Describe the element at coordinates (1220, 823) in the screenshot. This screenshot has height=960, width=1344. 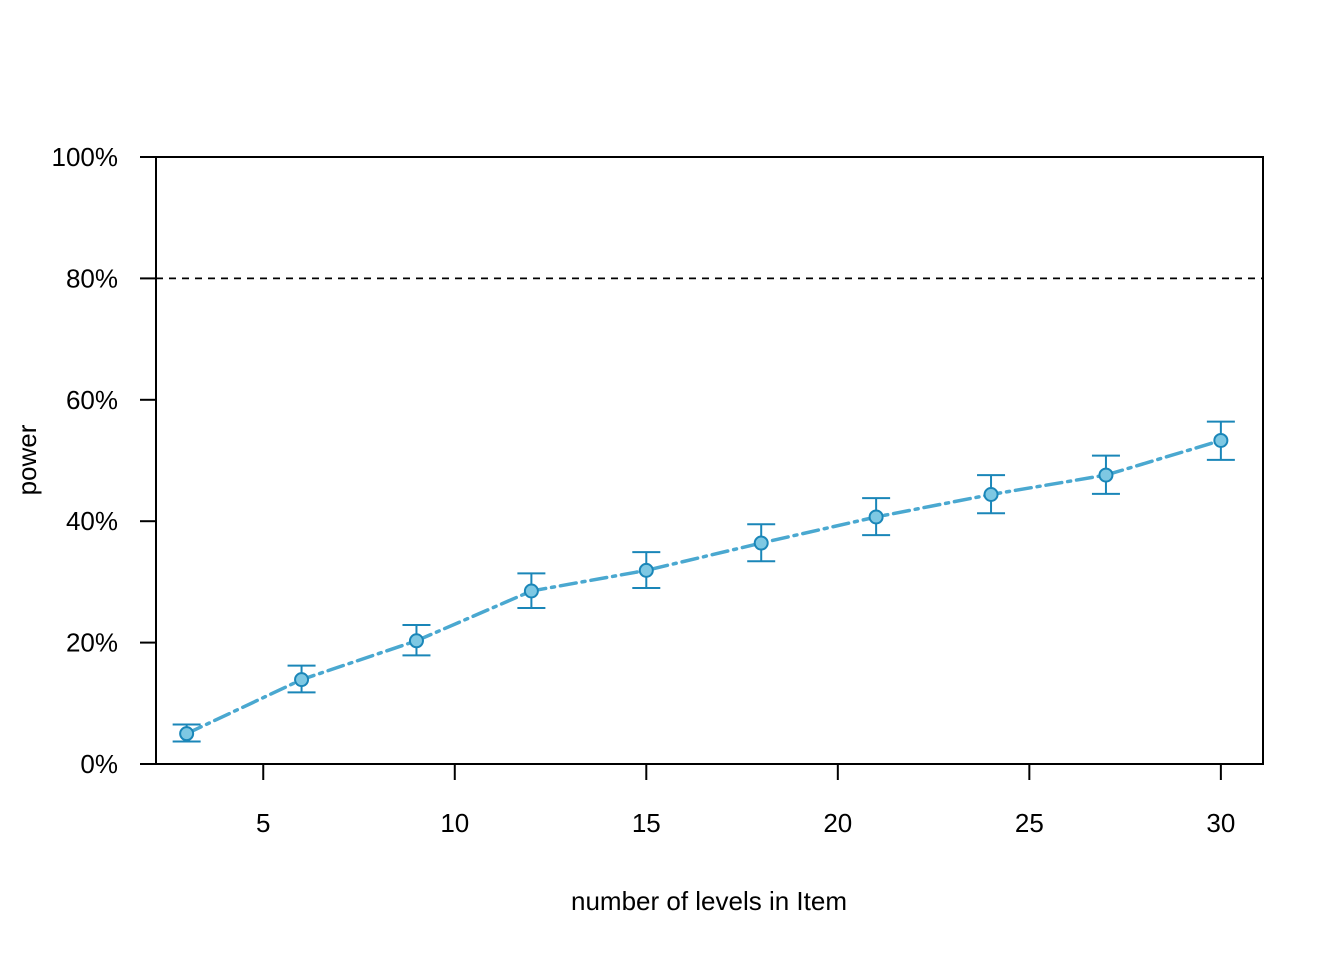
I see `x-tick-label: 30` at that location.